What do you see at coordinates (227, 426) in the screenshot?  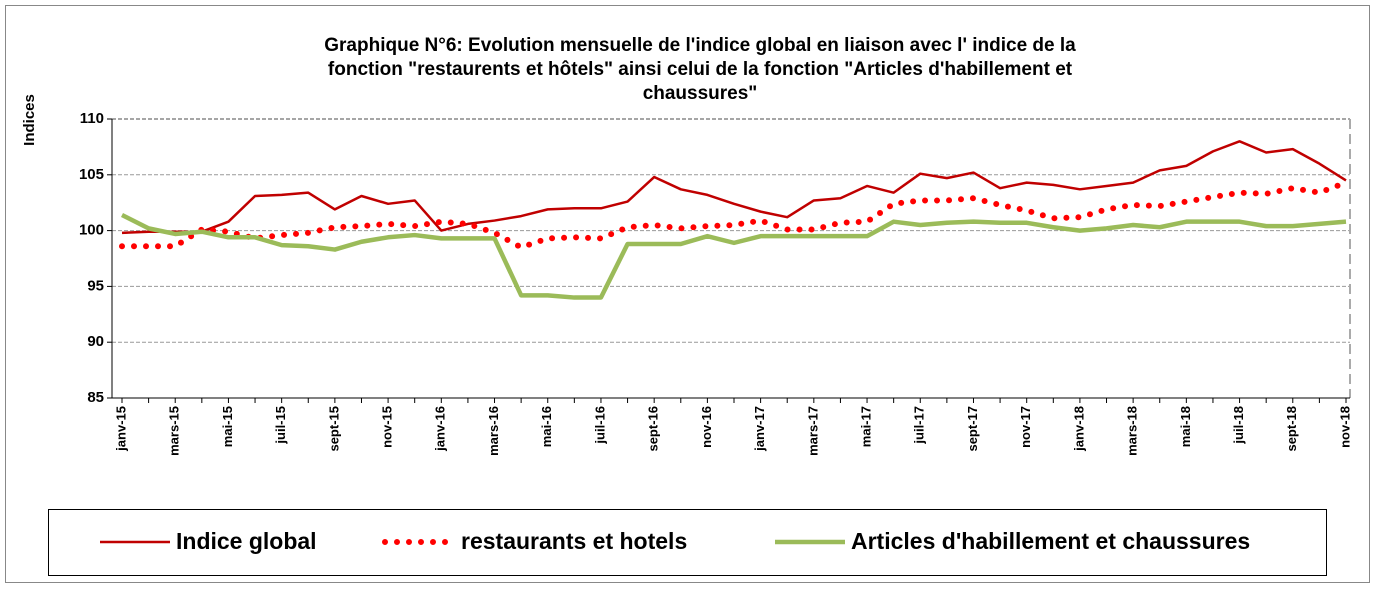 I see `x-tick-label: mai-15` at bounding box center [227, 426].